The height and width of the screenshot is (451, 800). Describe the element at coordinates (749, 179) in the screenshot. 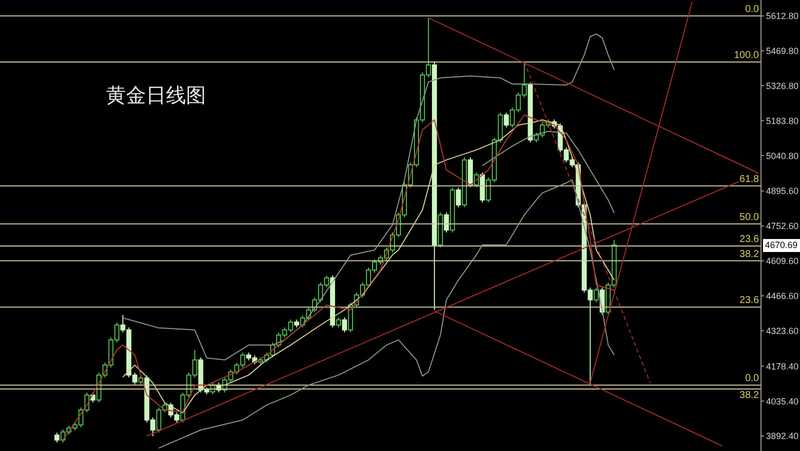

I see `annotation: 61.8` at that location.